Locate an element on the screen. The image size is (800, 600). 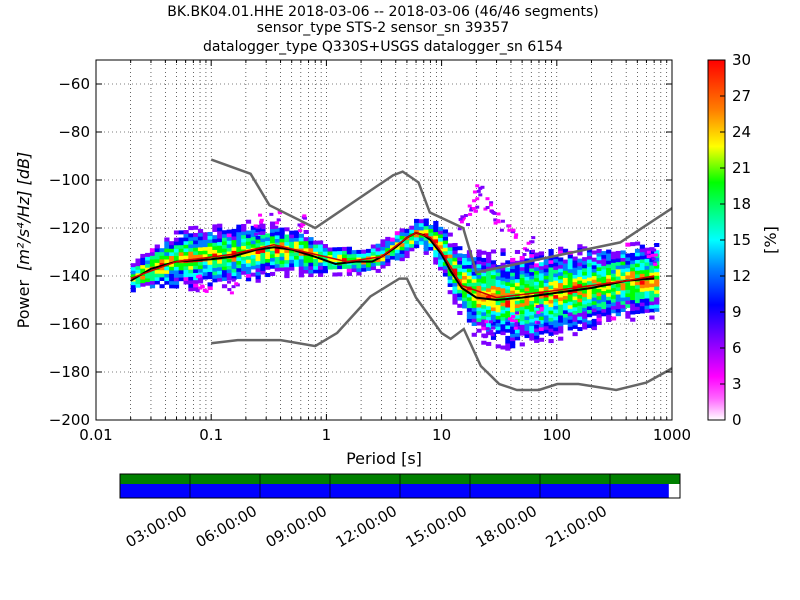
colorbar-tick-label: 24 is located at coordinates (741, 132).